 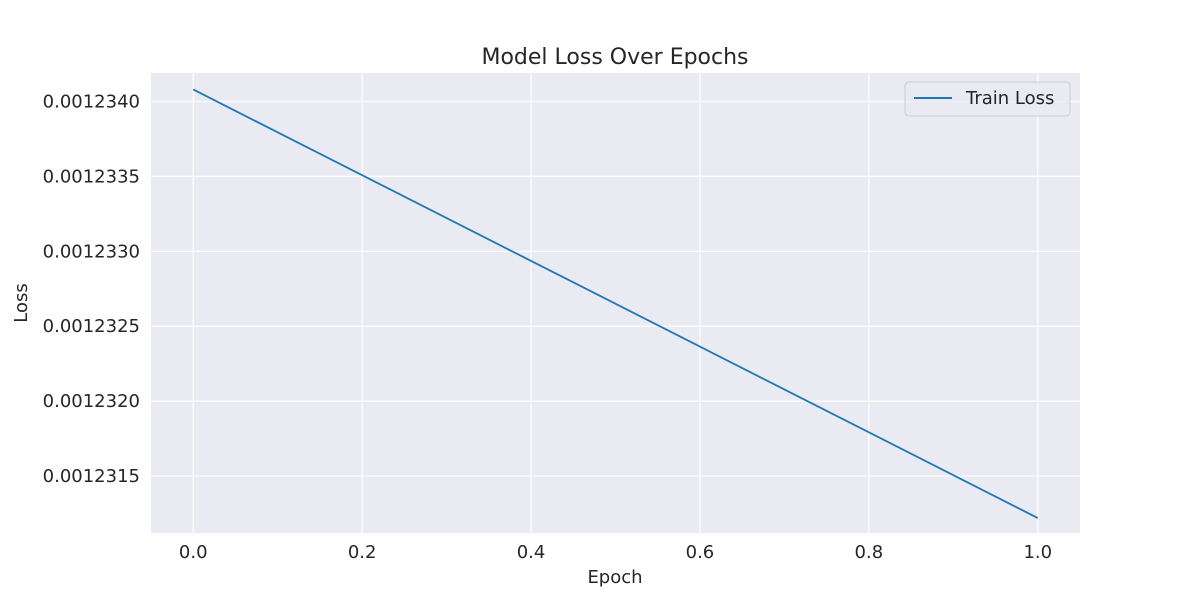 What do you see at coordinates (1009, 98) in the screenshot?
I see `legend-label-train-loss: Train Loss` at bounding box center [1009, 98].